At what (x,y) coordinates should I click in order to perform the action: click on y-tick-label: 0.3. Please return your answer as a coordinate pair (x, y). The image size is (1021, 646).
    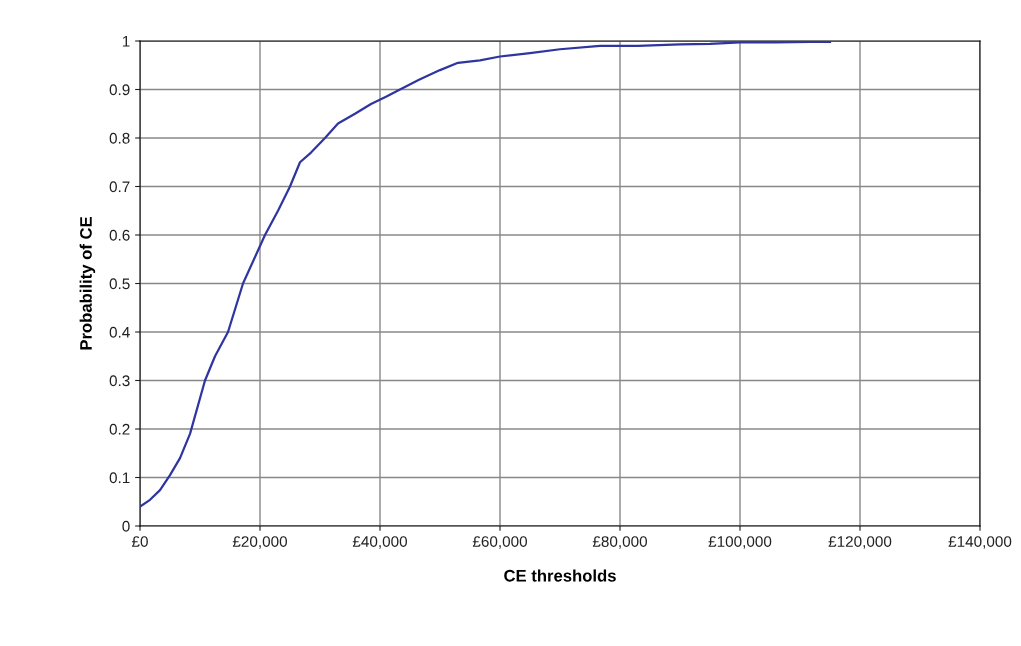
    Looking at the image, I should click on (119, 381).